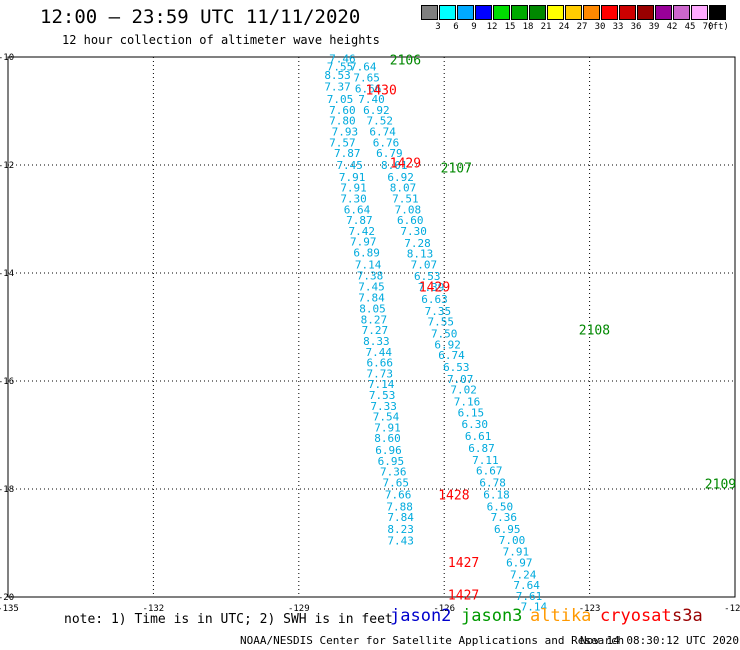 Image resolution: width=740 pixels, height=650 pixels. I want to click on swh-value: 7.28, so click(417, 243).